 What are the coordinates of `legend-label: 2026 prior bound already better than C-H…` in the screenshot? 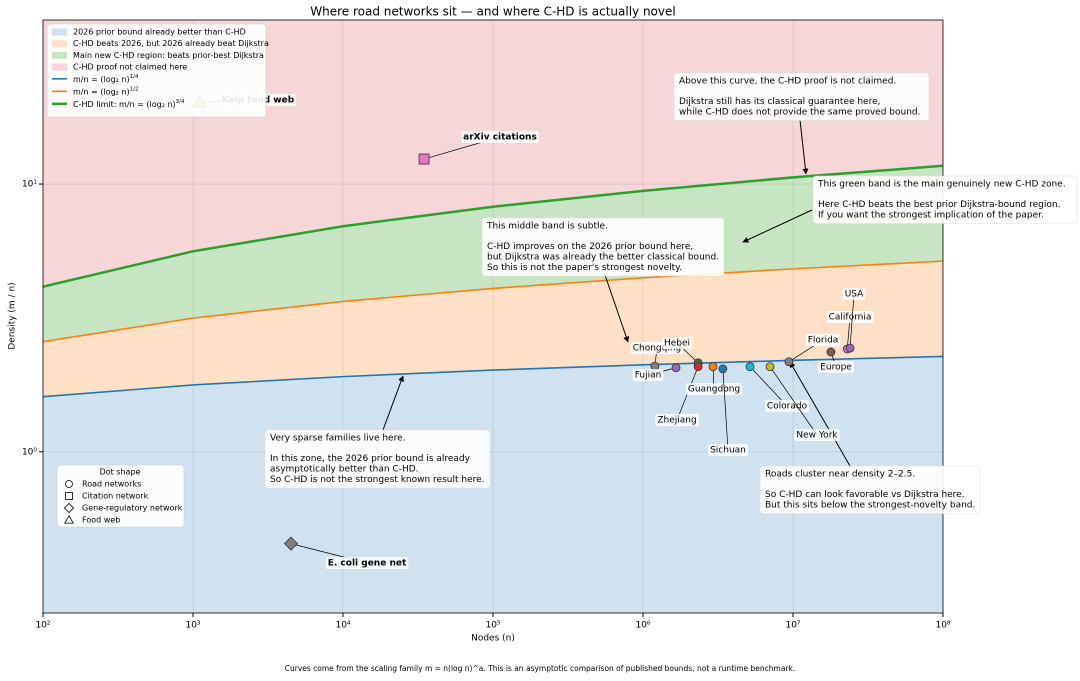 It's located at (159, 32).